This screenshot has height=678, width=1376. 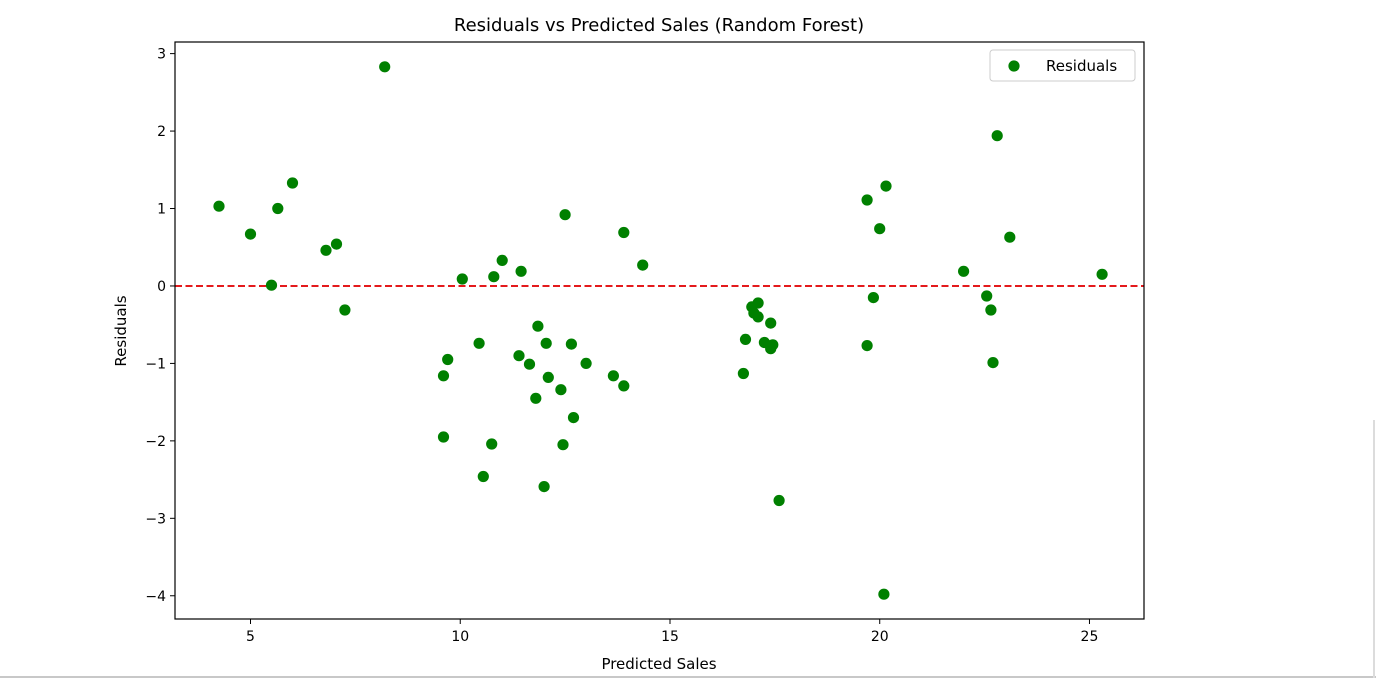 What do you see at coordinates (161, 55) in the screenshot?
I see `y-tick-label: 3` at bounding box center [161, 55].